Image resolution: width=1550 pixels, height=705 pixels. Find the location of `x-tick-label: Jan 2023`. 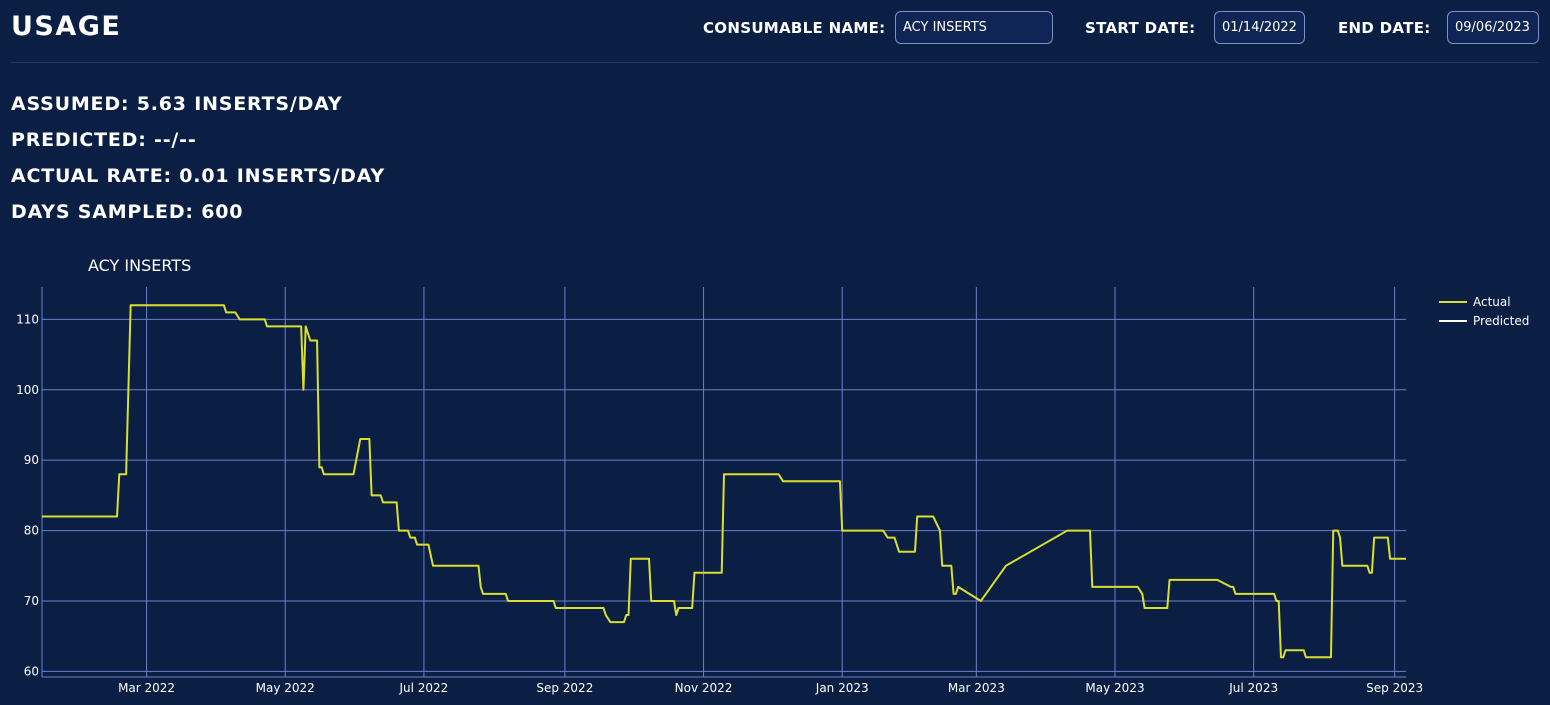

x-tick-label: Jan 2023 is located at coordinates (842, 688).